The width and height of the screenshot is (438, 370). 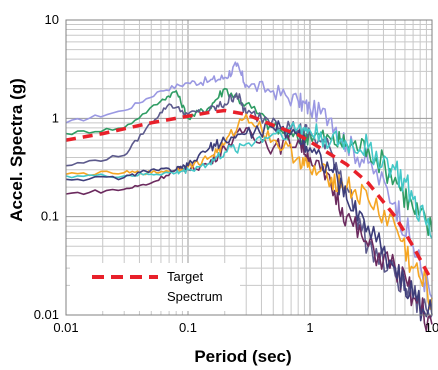 I want to click on y-tick-label: 10, so click(x=52, y=19).